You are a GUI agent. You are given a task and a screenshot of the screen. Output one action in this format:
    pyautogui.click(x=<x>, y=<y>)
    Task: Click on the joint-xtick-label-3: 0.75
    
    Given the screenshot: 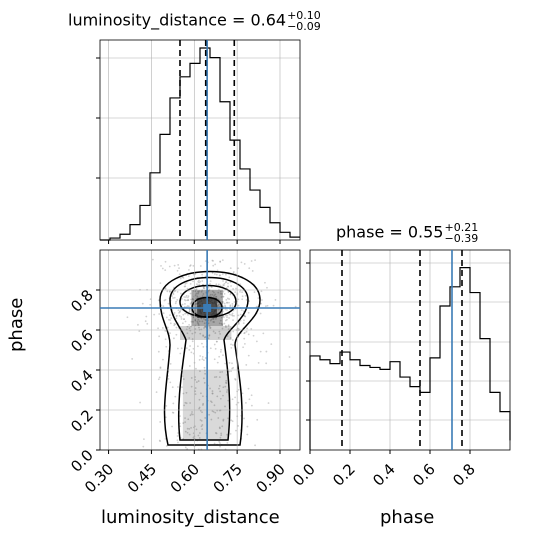 What is the action you would take?
    pyautogui.click(x=228, y=478)
    